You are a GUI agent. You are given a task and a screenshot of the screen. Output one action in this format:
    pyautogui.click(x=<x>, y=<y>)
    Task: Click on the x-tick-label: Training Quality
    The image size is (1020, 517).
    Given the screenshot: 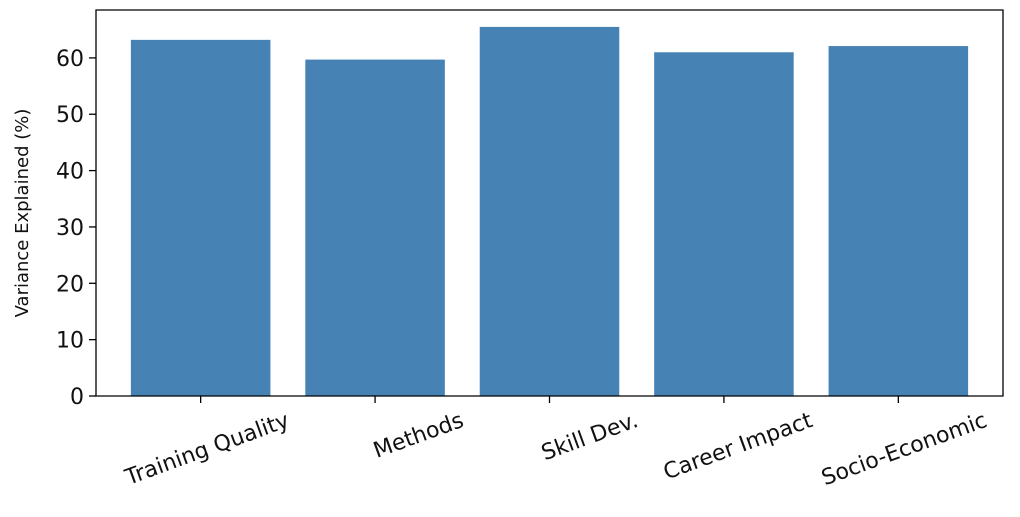 What is the action you would take?
    pyautogui.click(x=207, y=449)
    